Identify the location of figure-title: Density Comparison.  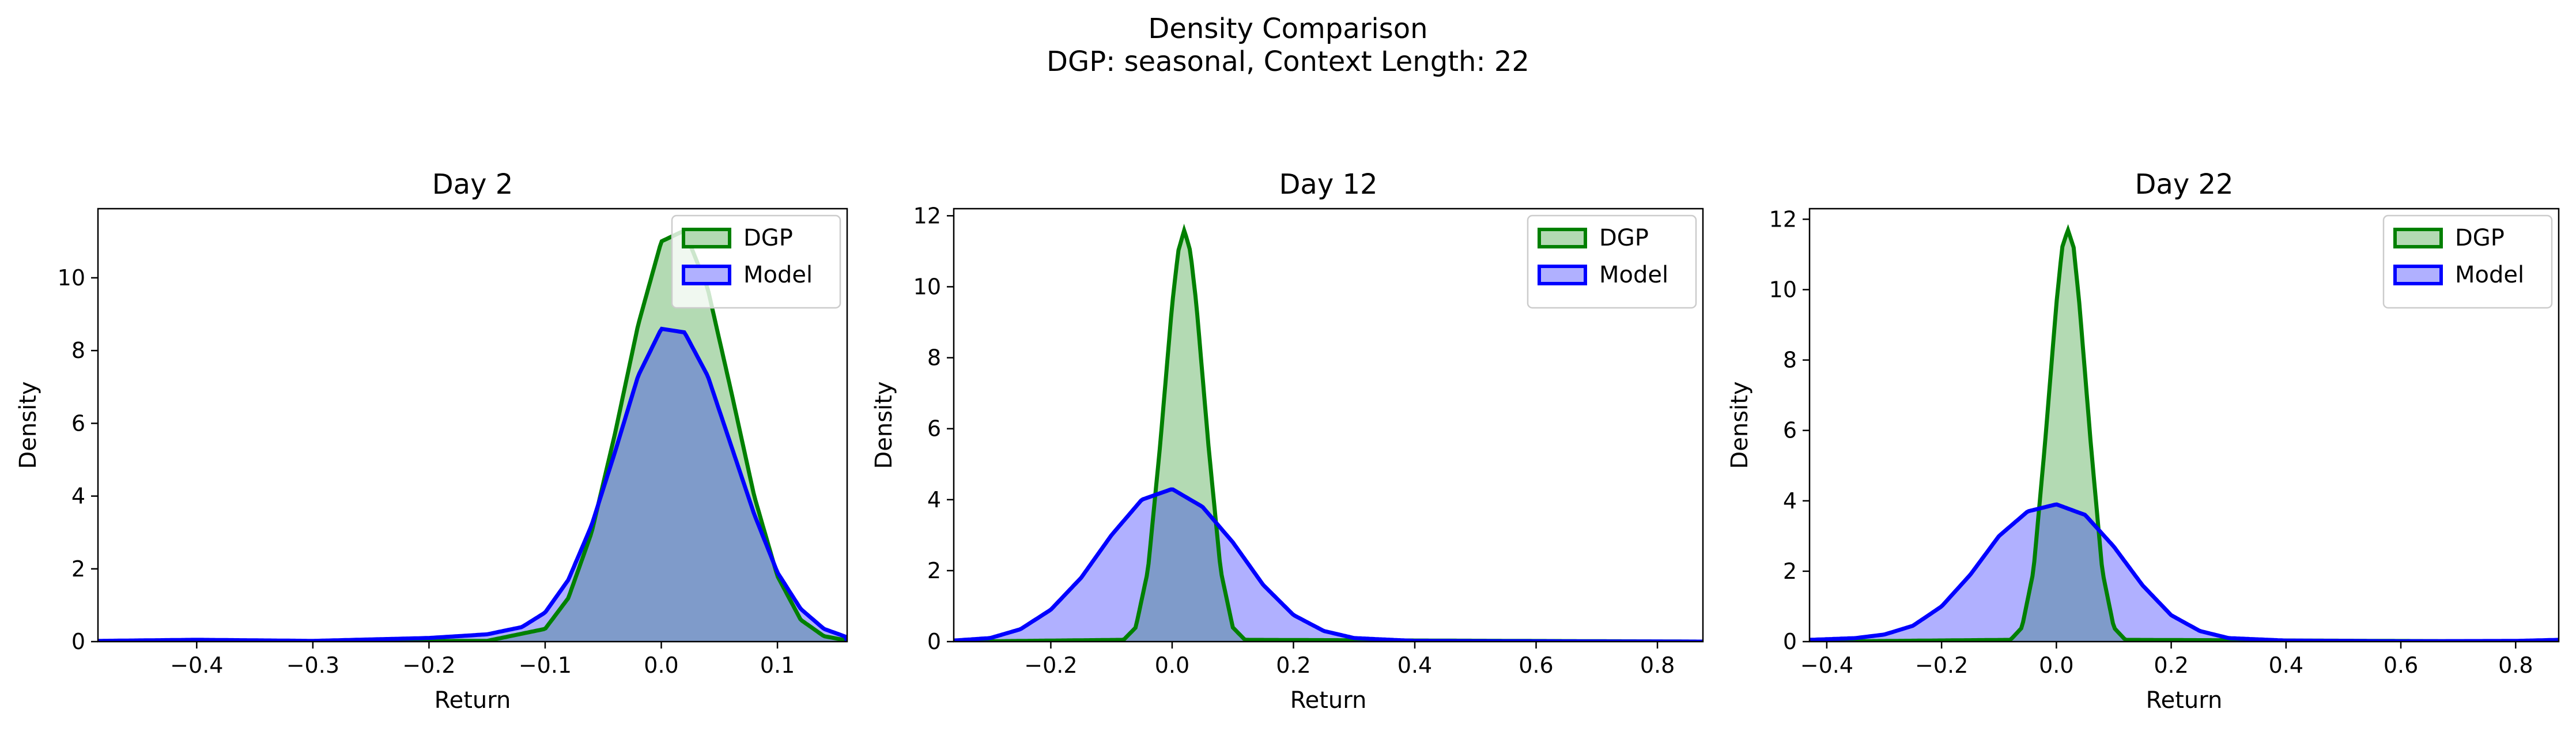
(1287, 29).